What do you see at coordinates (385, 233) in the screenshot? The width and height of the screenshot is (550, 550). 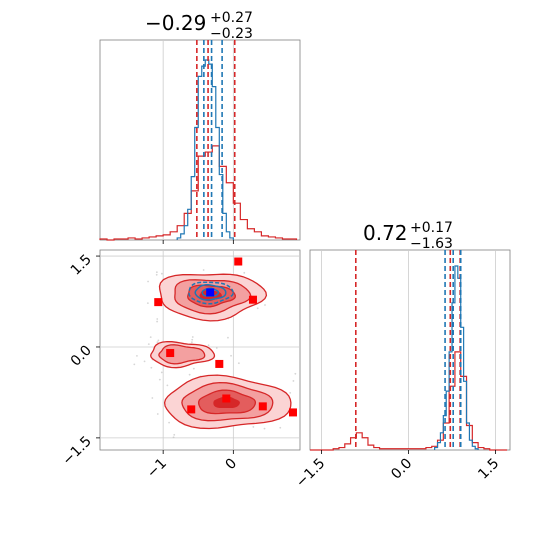 I see `title-bottom-right-value: 0.72` at bounding box center [385, 233].